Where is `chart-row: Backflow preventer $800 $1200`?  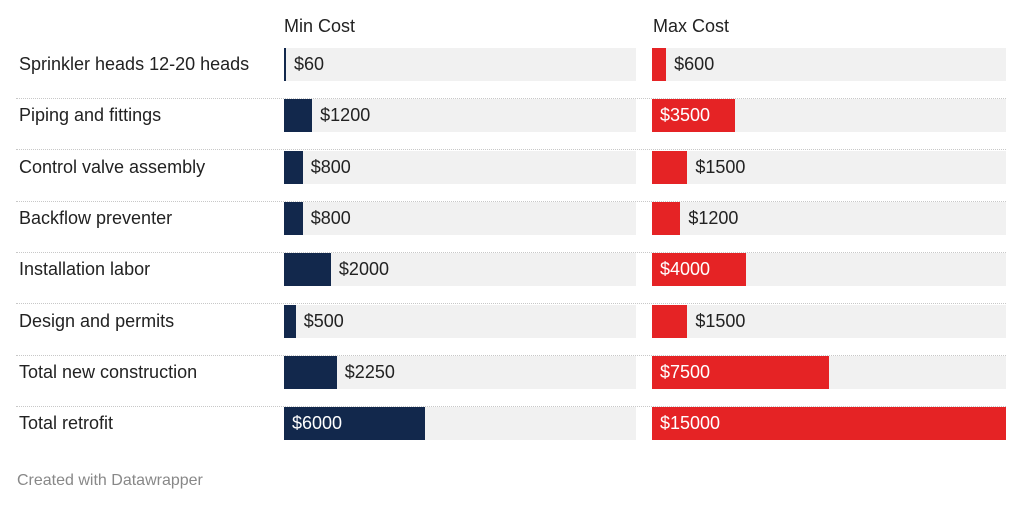
chart-row: Backflow preventer $800 $1200 is located at coordinates (511, 227).